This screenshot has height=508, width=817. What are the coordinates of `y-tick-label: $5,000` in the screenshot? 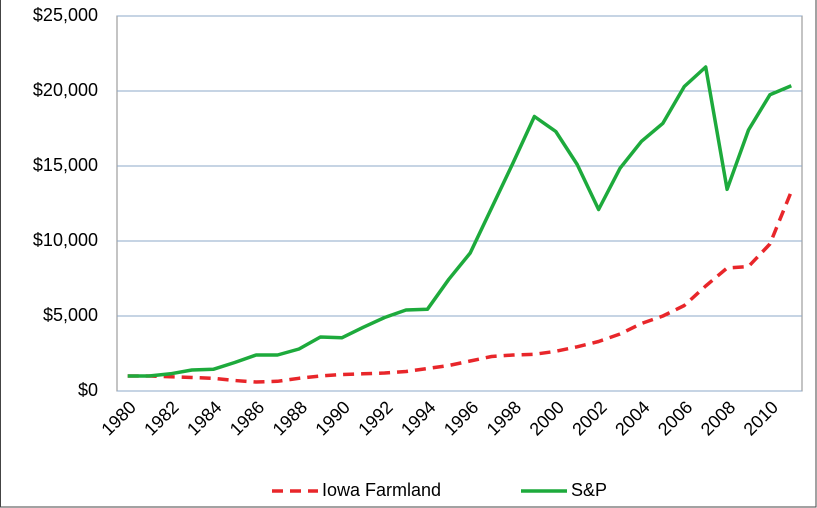 It's located at (70, 315).